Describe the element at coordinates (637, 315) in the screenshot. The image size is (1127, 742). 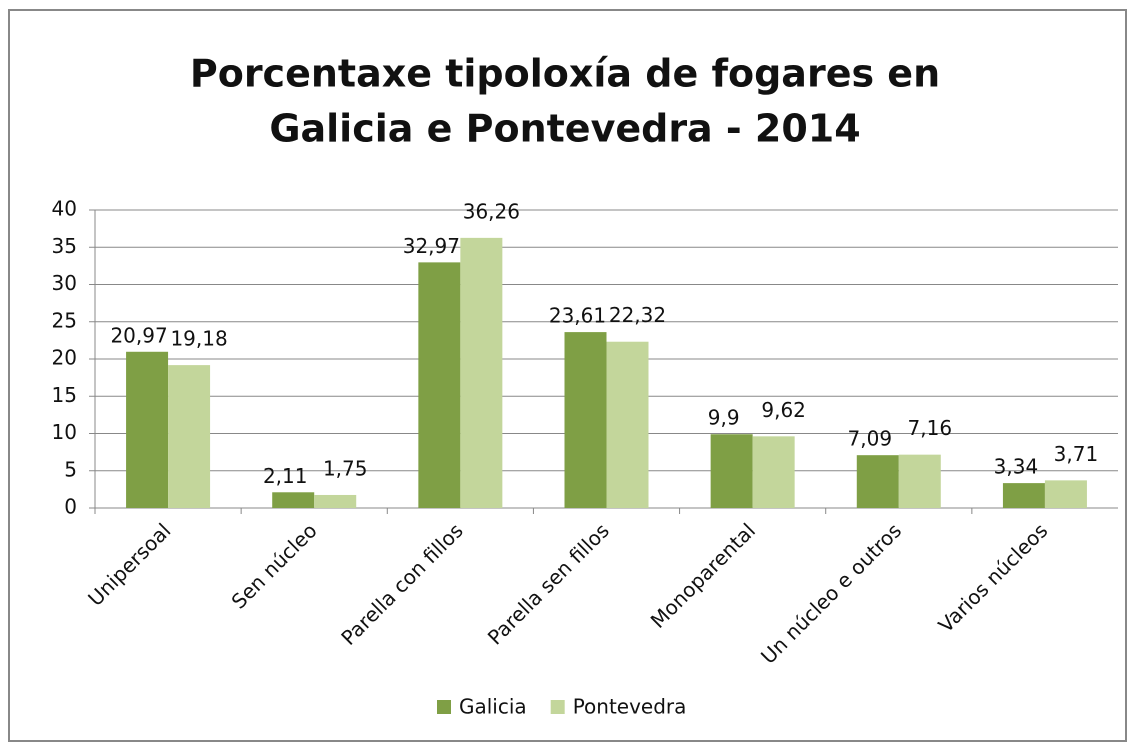
I see `data-label: 22,32` at that location.